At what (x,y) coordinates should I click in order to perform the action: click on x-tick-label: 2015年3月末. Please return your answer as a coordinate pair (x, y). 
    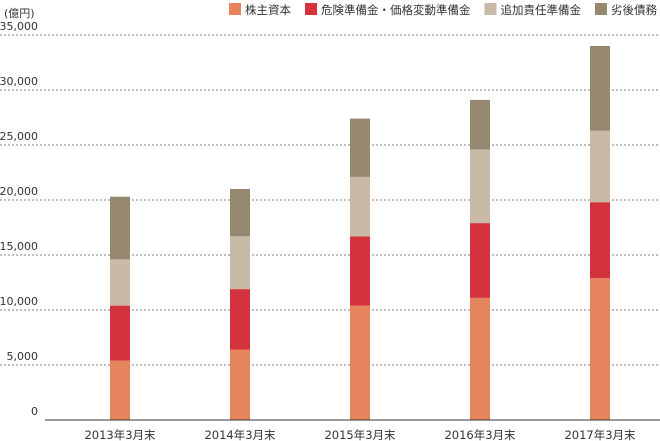
    Looking at the image, I should click on (360, 434).